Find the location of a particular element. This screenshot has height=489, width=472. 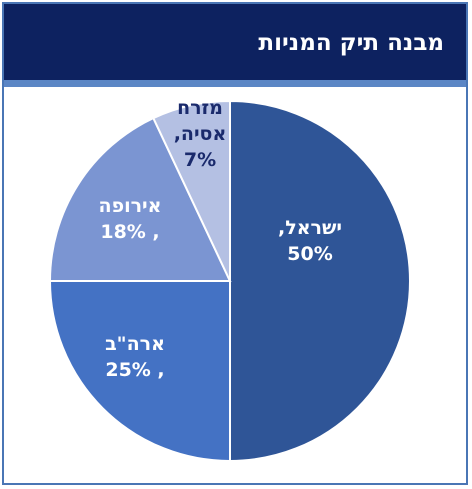

slice-label-1-line-1: 25% , is located at coordinates (134, 370).